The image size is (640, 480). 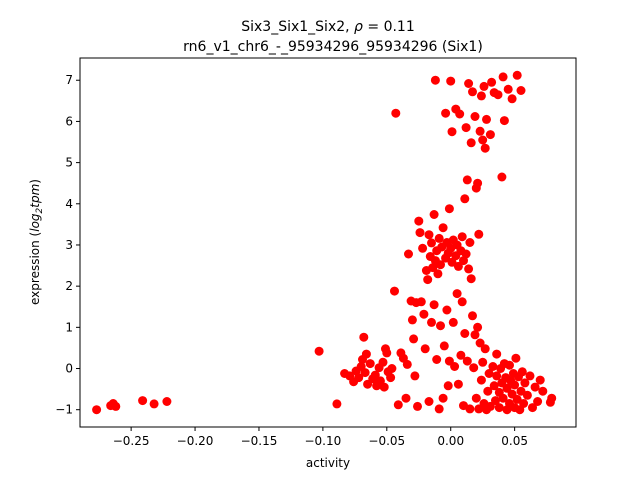 What do you see at coordinates (69, 163) in the screenshot?
I see `y-tick-label: 5` at bounding box center [69, 163].